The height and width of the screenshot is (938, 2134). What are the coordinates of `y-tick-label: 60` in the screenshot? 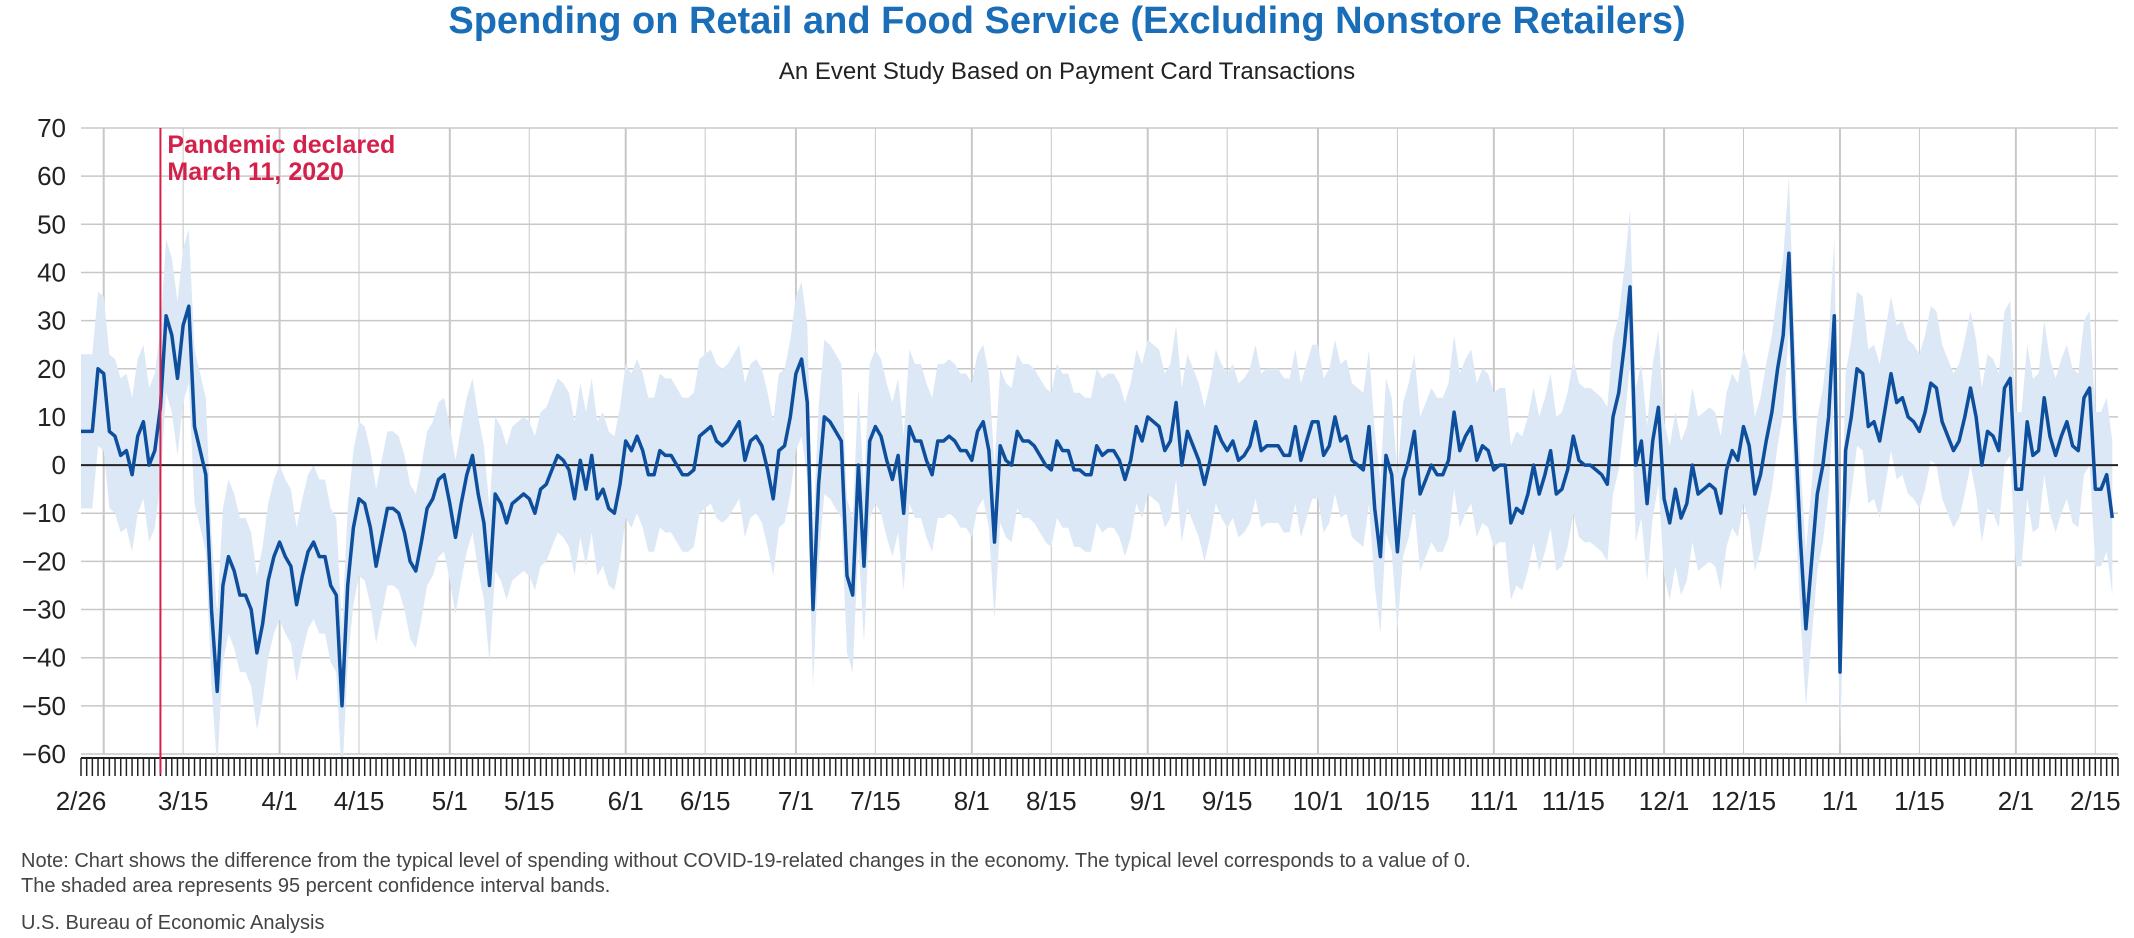 It's located at (51, 176).